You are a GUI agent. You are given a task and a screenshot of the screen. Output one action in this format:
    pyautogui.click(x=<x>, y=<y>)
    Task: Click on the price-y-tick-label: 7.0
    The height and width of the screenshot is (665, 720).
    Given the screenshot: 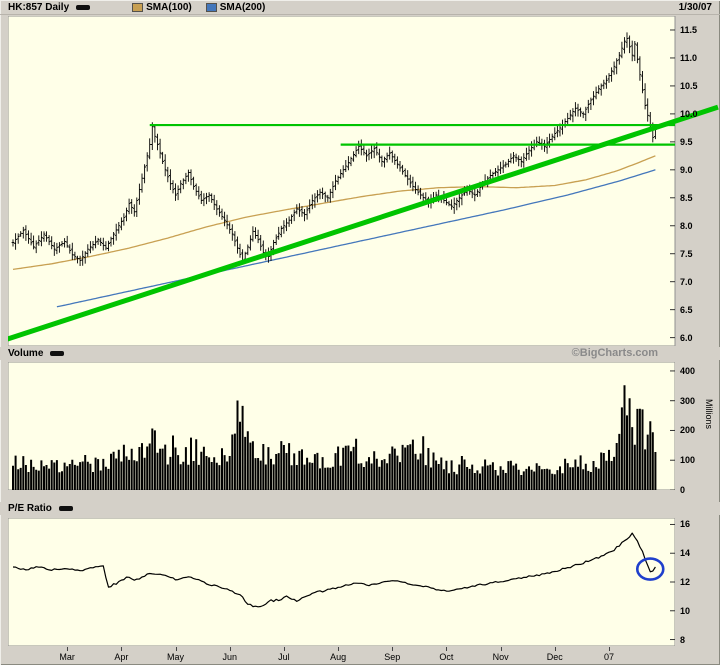 What is the action you would take?
    pyautogui.click(x=686, y=281)
    